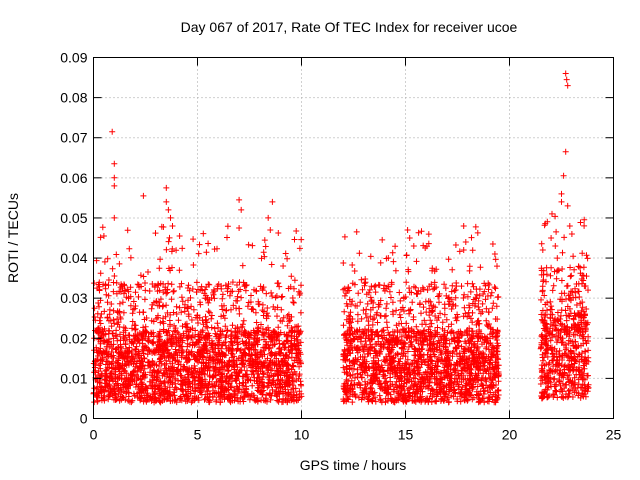 The width and height of the screenshot is (640, 480). What do you see at coordinates (73, 178) in the screenshot?
I see `y-tick-label: 0.06` at bounding box center [73, 178].